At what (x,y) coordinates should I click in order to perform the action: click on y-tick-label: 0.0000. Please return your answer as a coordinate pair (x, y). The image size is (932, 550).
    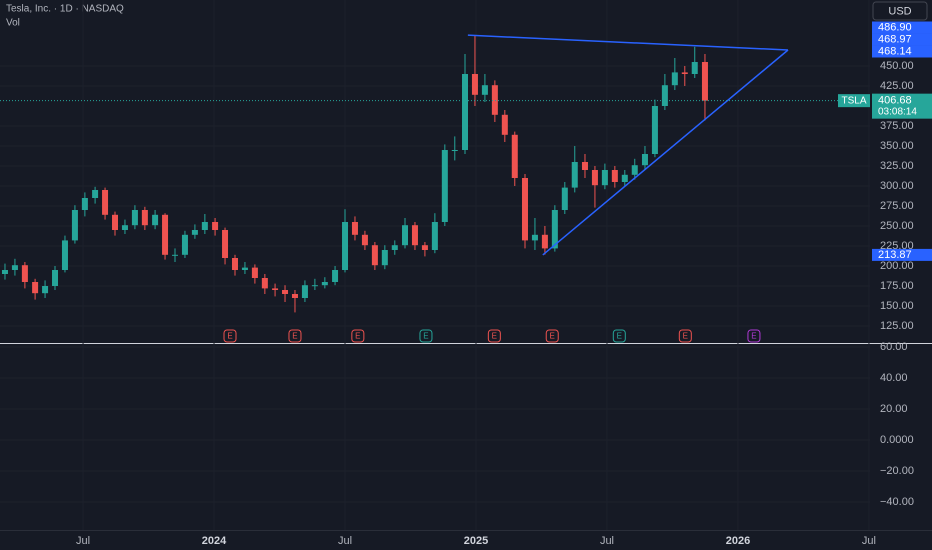
    Looking at the image, I should click on (897, 440).